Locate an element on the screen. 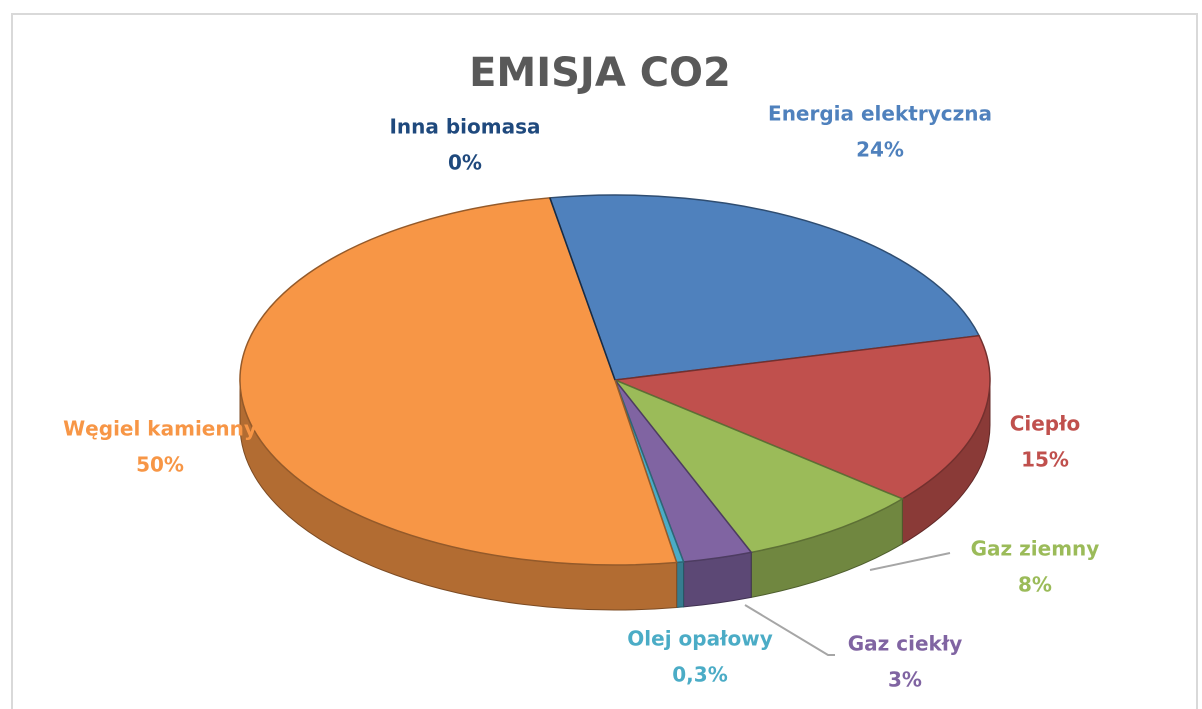 This screenshot has width=1202, height=709. data-label-value: 24% is located at coordinates (880, 150).